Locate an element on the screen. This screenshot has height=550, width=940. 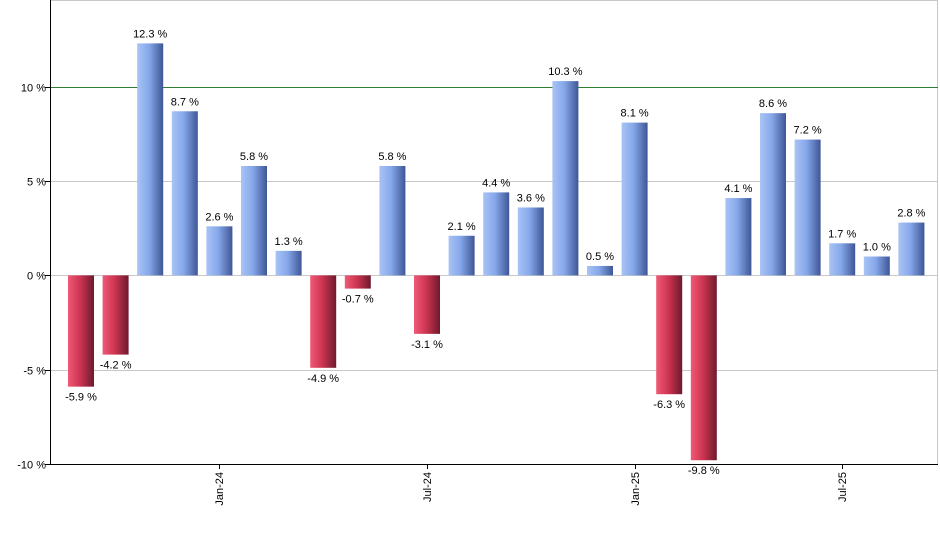
bar-value-label: 1.3 % is located at coordinates (289, 242).